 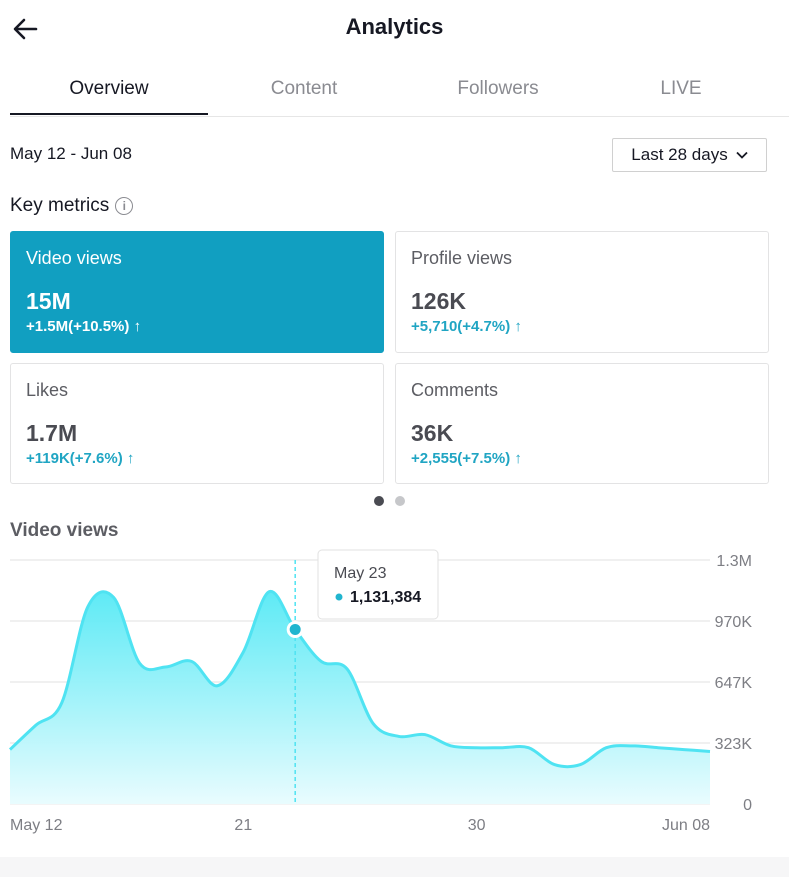 I want to click on x-tick-label: May 12, so click(x=36, y=825).